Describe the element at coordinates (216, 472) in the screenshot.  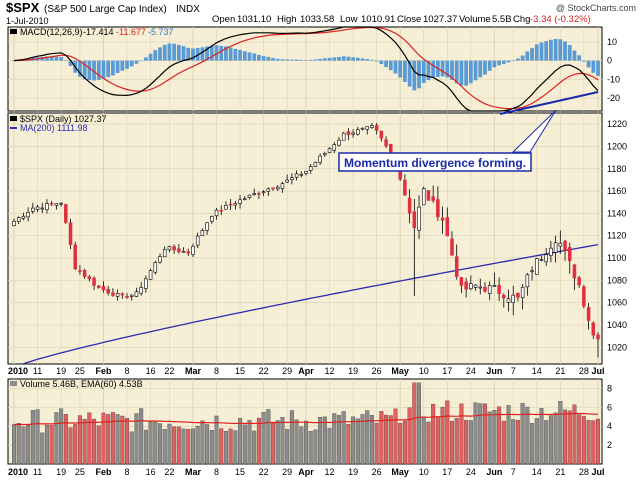
I see `x-tick-label: 8` at that location.